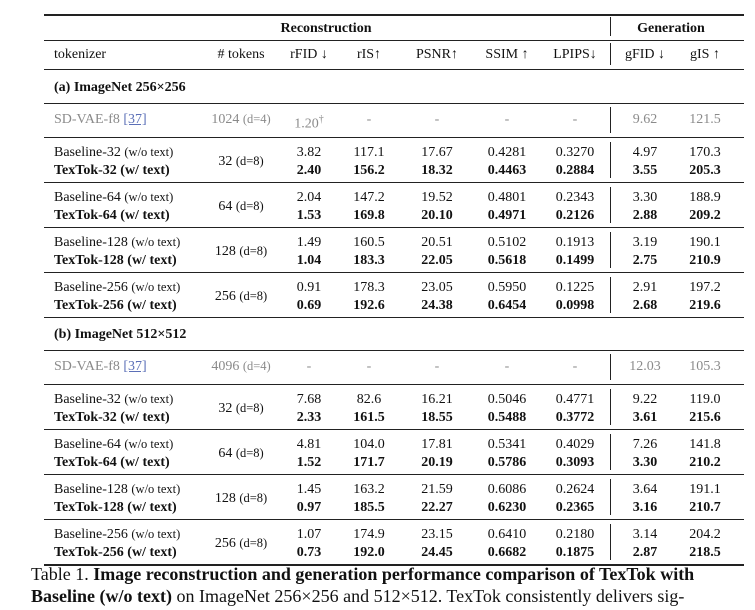  Describe the element at coordinates (309, 287) in the screenshot. I see `baseline-value: 0.91` at that location.